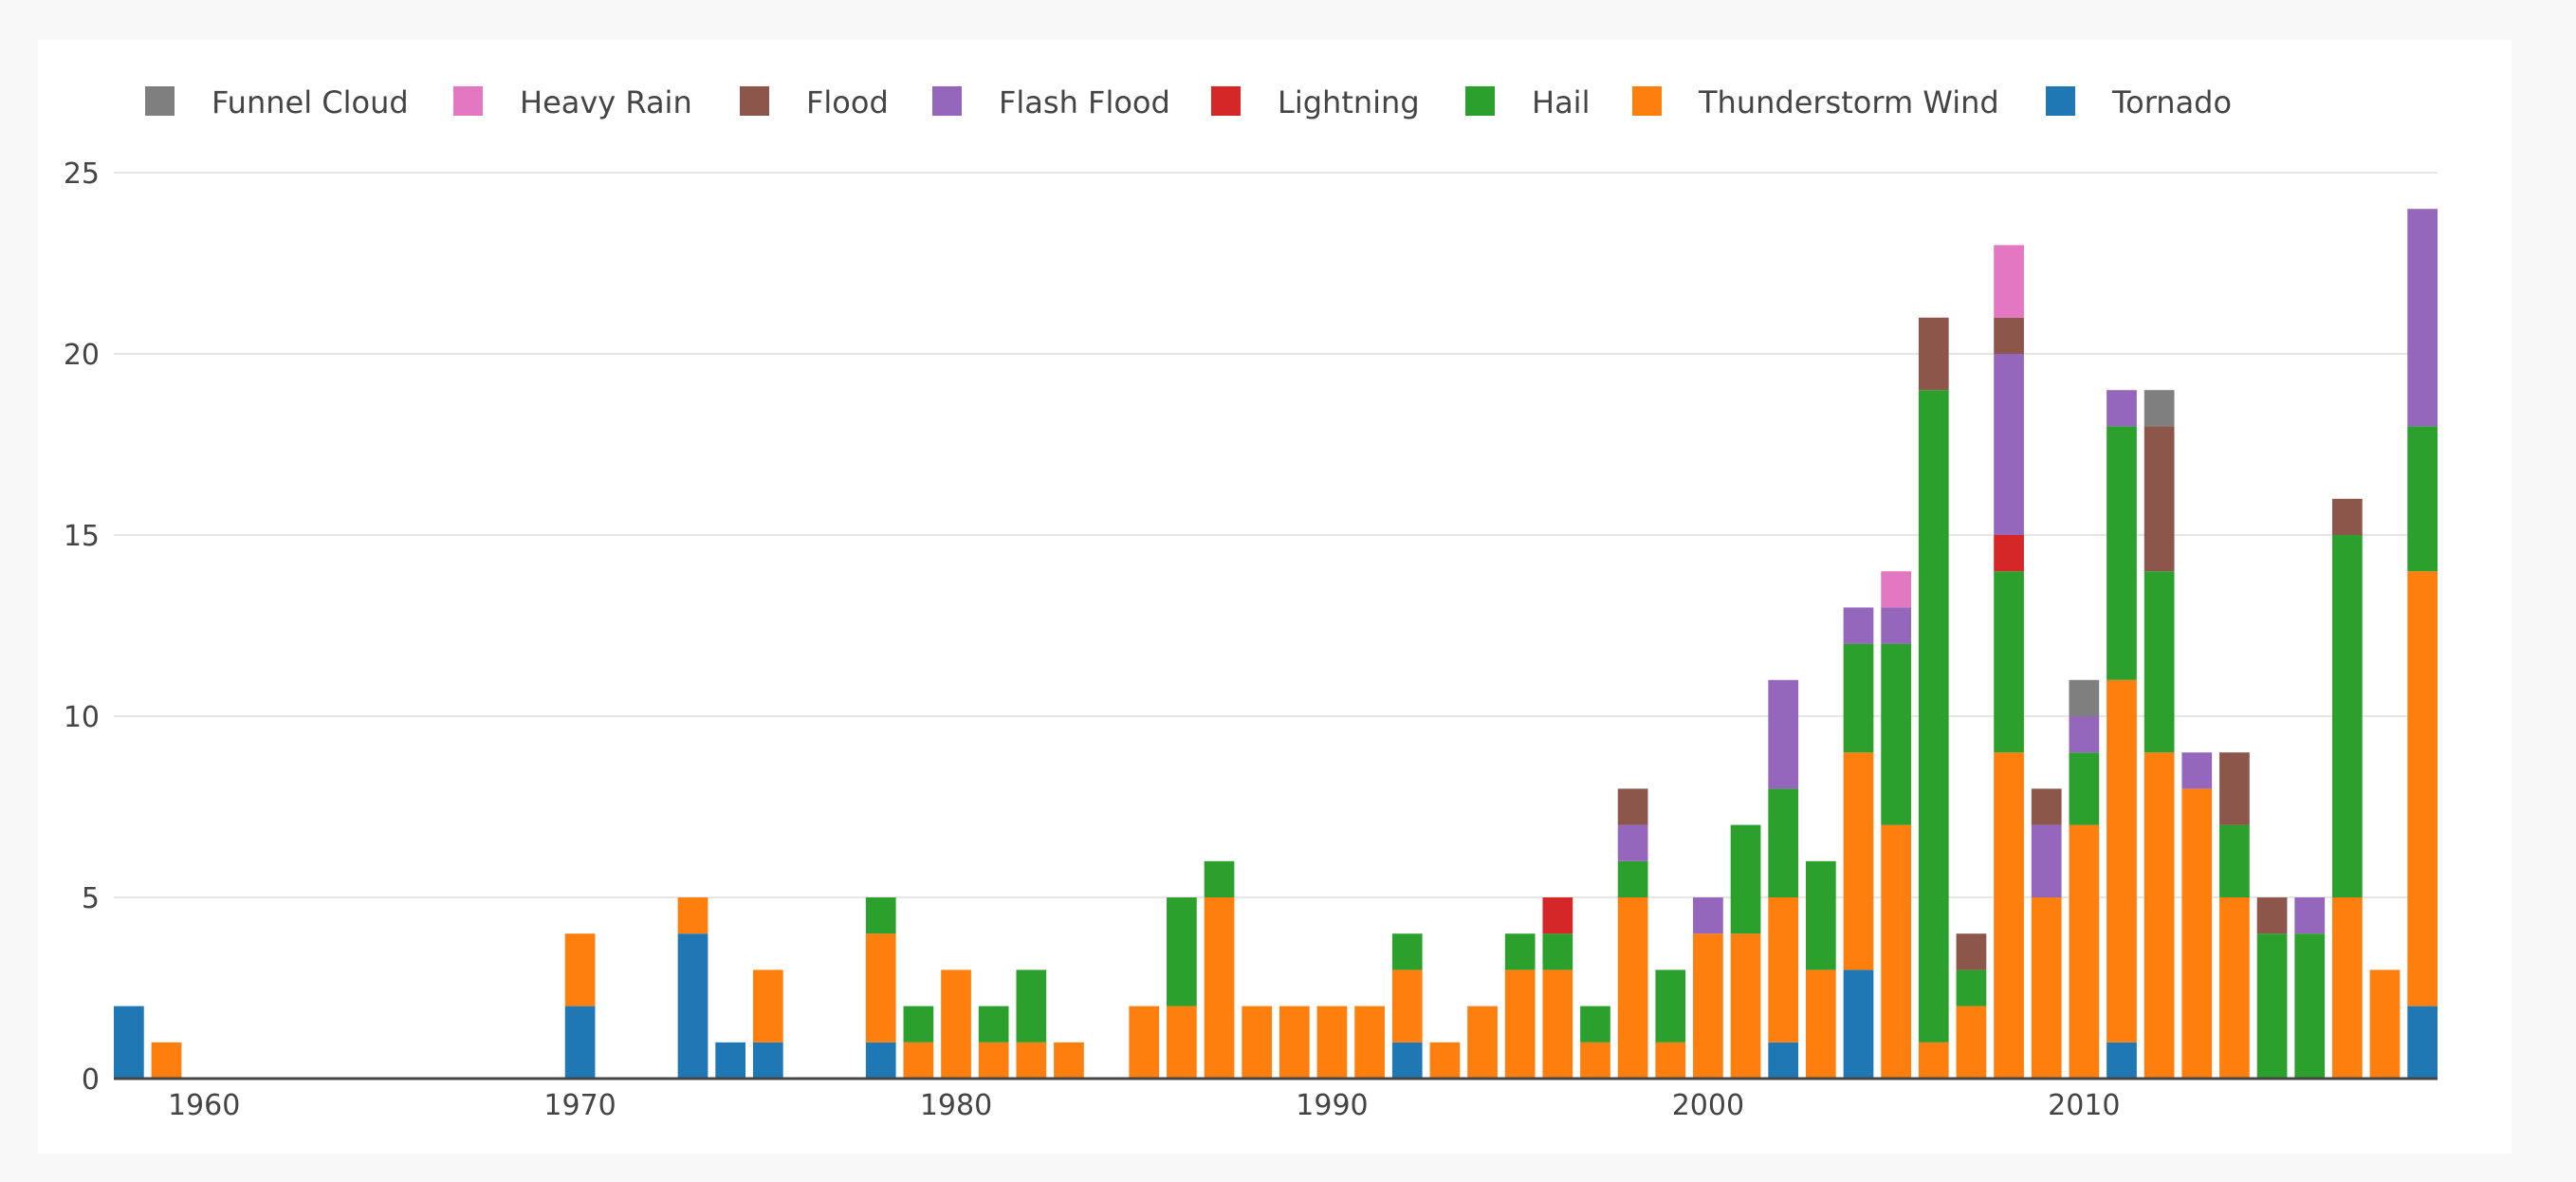 The width and height of the screenshot is (2576, 1182). Describe the element at coordinates (1407, 952) in the screenshot. I see `bar-hail-1992` at that location.